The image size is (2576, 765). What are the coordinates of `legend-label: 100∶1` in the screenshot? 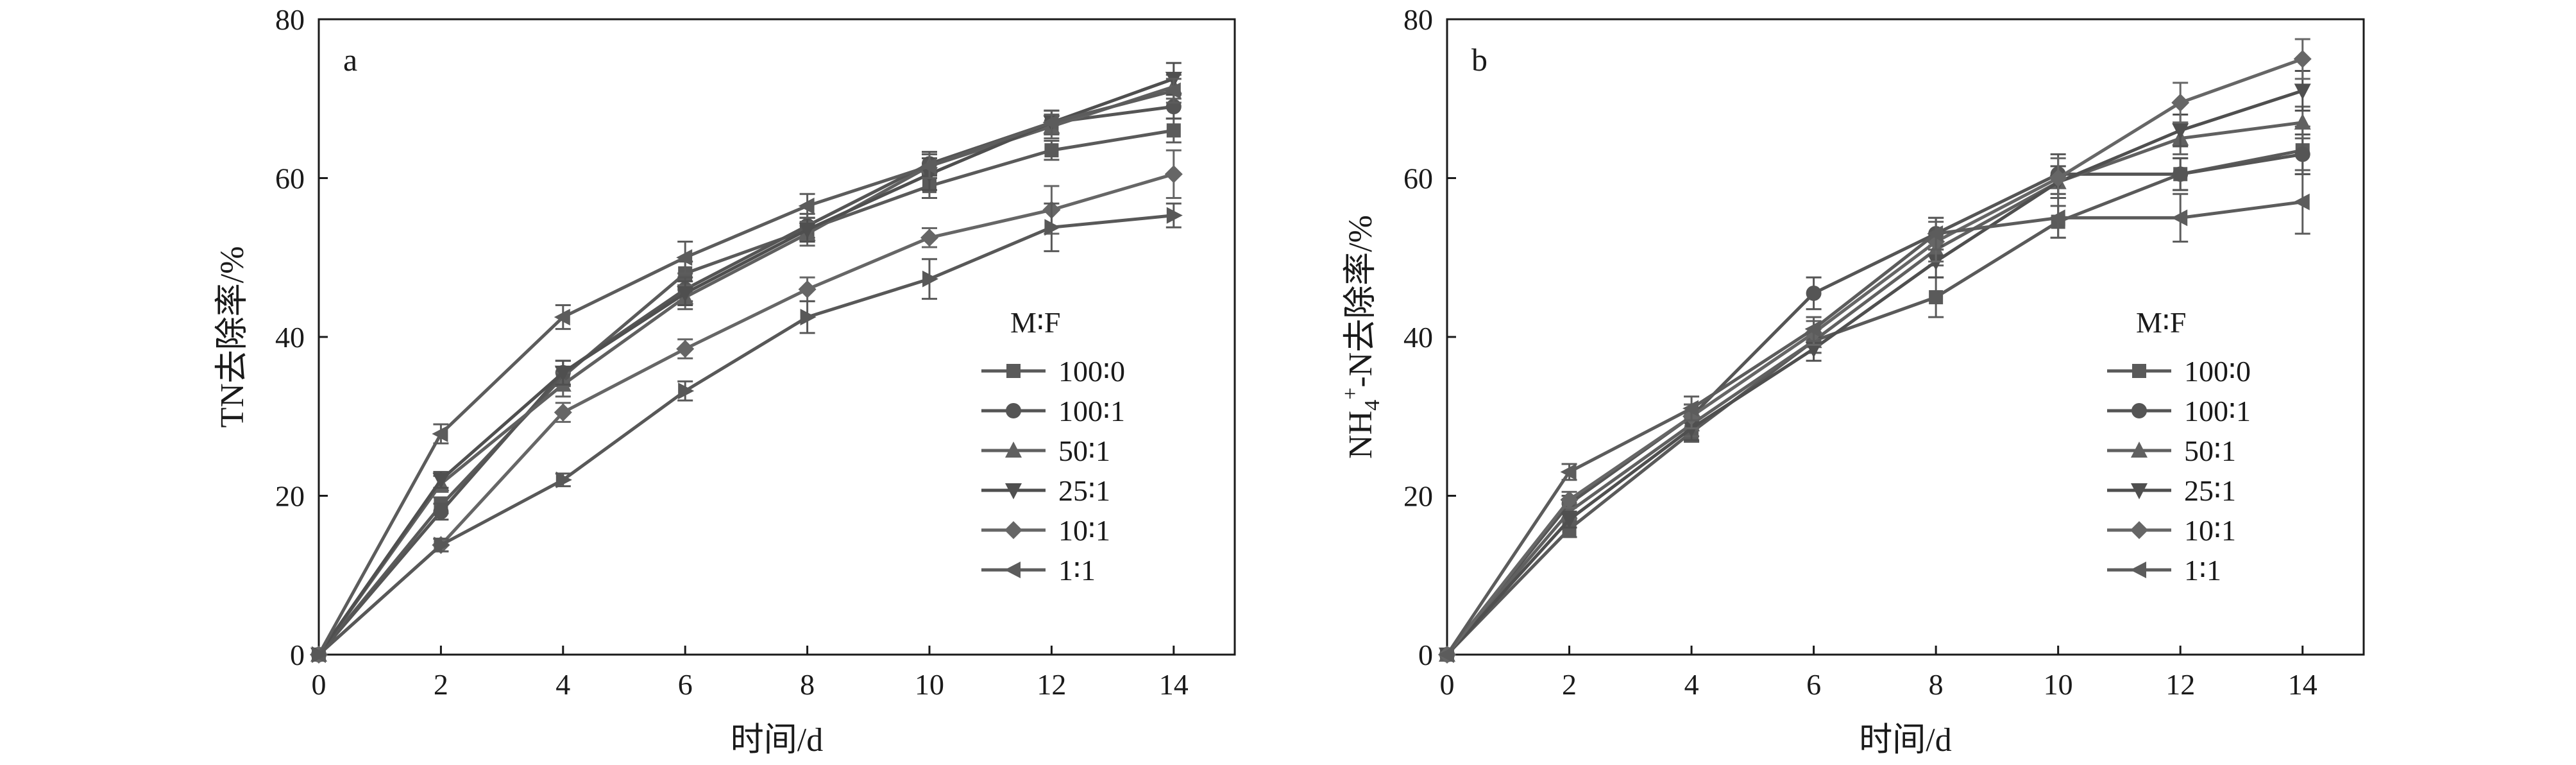 It's located at (2217, 411).